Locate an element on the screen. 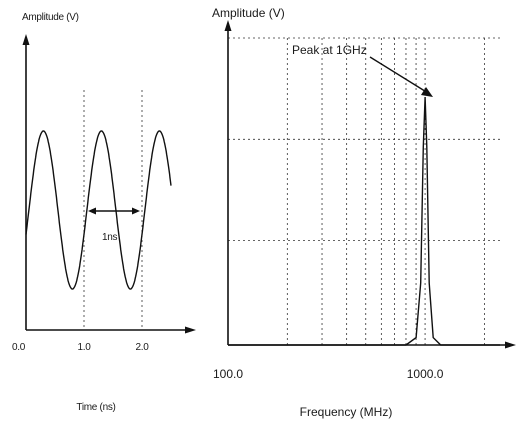 The width and height of the screenshot is (517, 426). frequency-y-axis-arrowhead is located at coordinates (228, 25).